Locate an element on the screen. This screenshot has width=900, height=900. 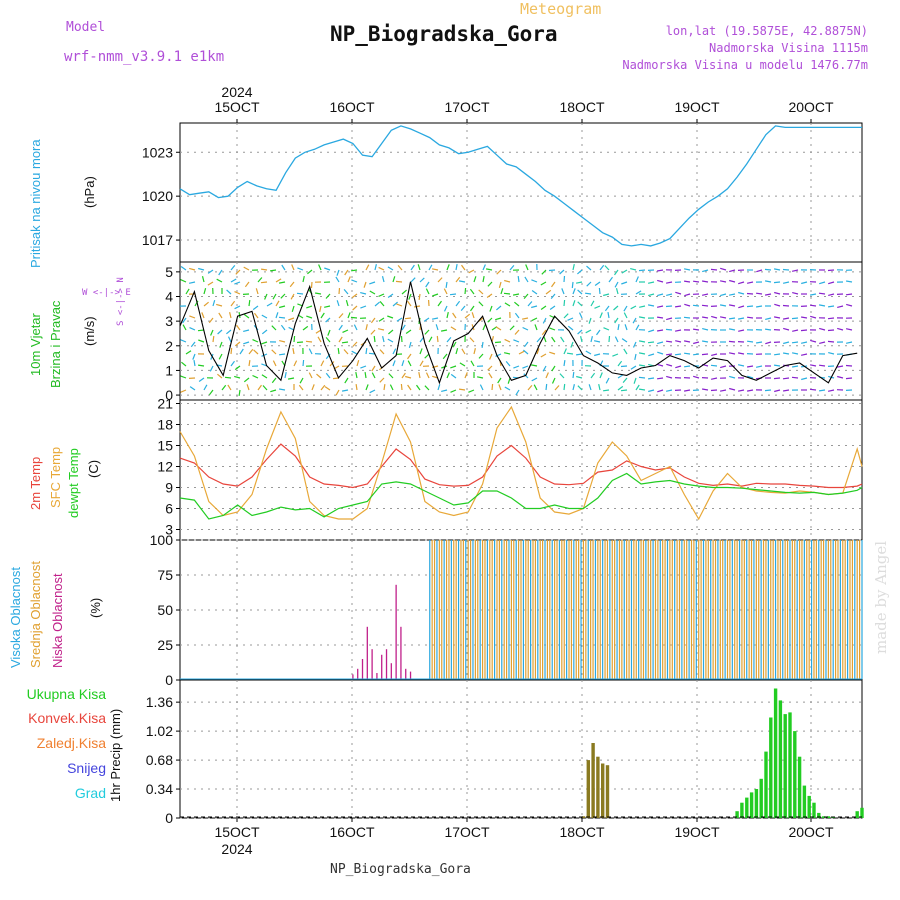
ytick-label-pressure: 1017 is located at coordinates (157, 240).